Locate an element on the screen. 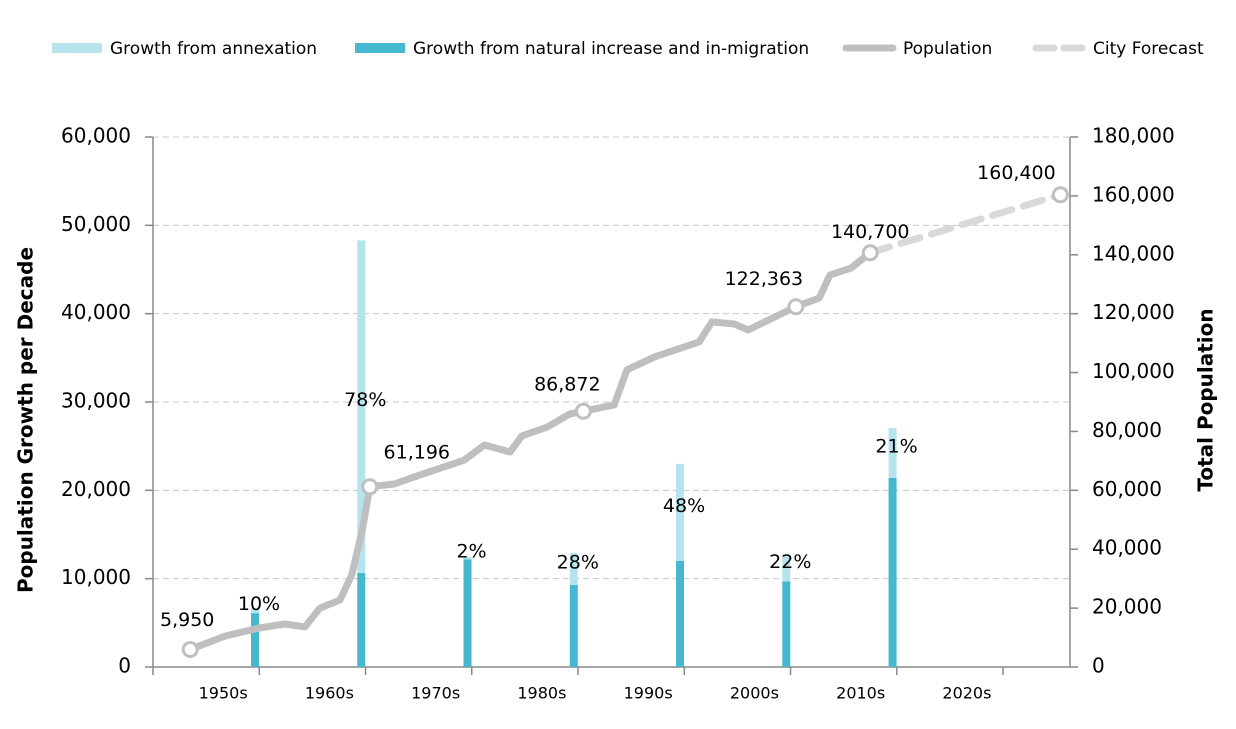  x-tick-label: 1980s is located at coordinates (541, 693).